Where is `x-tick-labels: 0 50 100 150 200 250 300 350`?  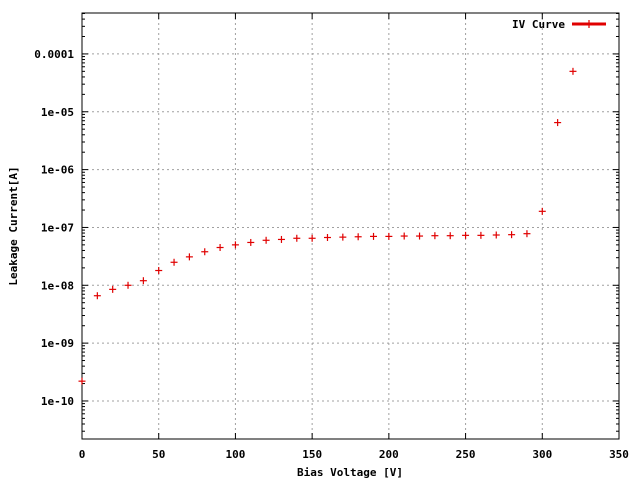 x-tick-labels: 0 50 100 150 200 250 300 350 is located at coordinates (354, 454).